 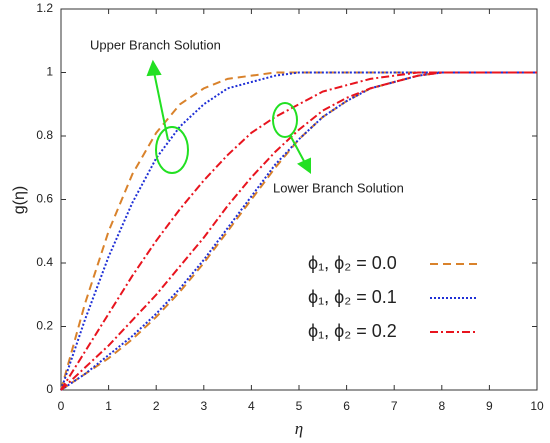 What do you see at coordinates (19, 200) in the screenshot?
I see `y-axis-label: g(η)` at bounding box center [19, 200].